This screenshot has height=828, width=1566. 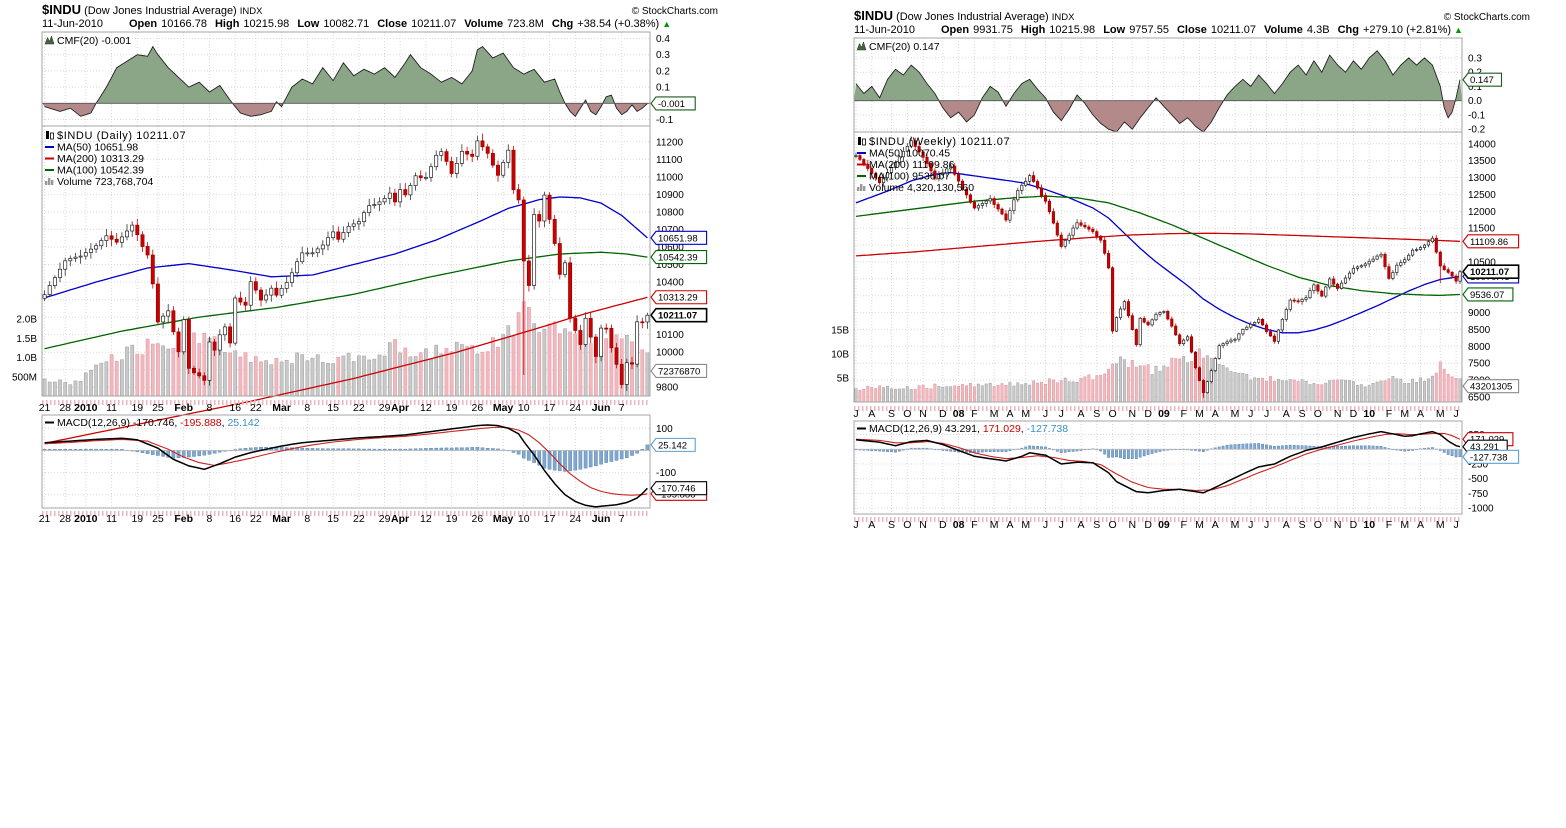 I want to click on date-label: 26, so click(x=478, y=519).